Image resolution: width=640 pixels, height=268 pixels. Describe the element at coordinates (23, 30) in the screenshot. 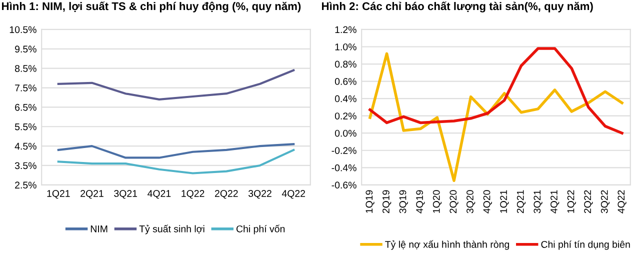

I see `y-tick-label: 10.5%` at that location.